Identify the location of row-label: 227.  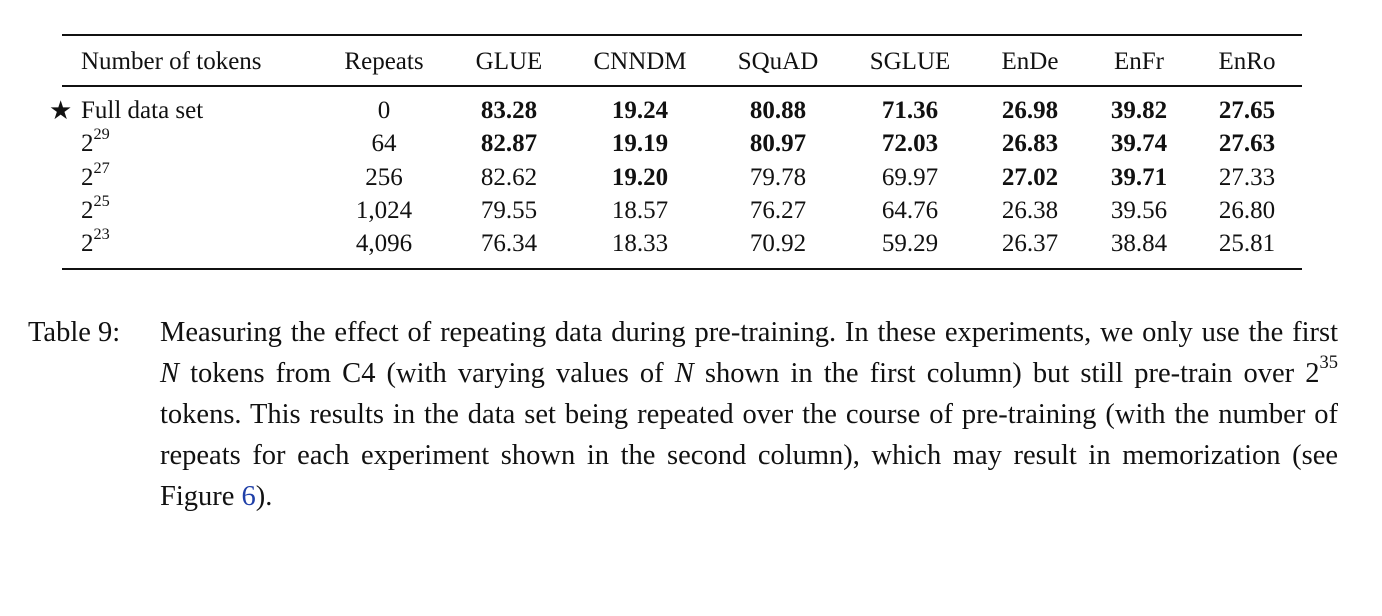
(95, 176).